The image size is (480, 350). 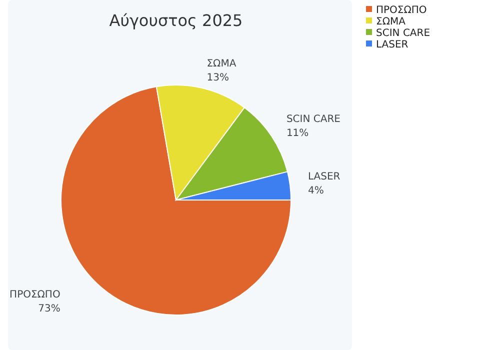 What do you see at coordinates (176, 20) in the screenshot?
I see `chart-title: Αύγουστος 2025` at bounding box center [176, 20].